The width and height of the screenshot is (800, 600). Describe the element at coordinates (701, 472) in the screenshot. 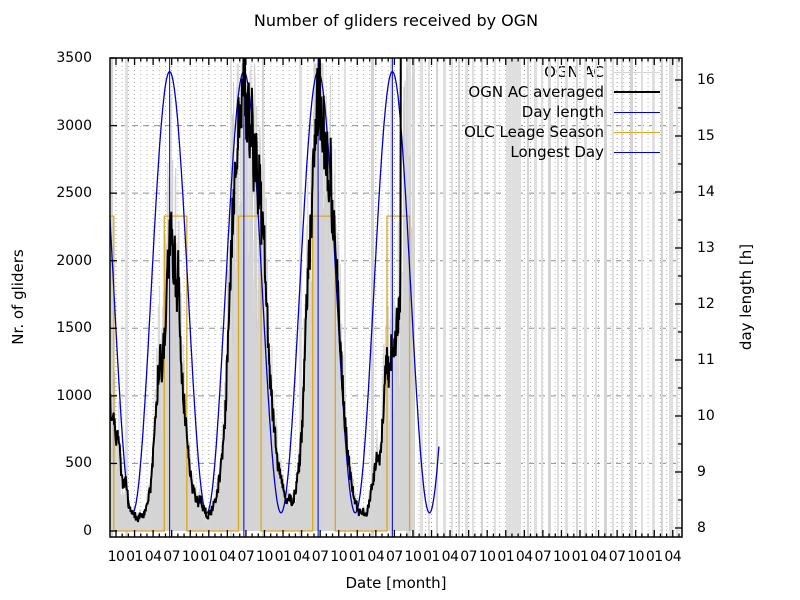

I see `y-right-tick-label: 9` at that location.